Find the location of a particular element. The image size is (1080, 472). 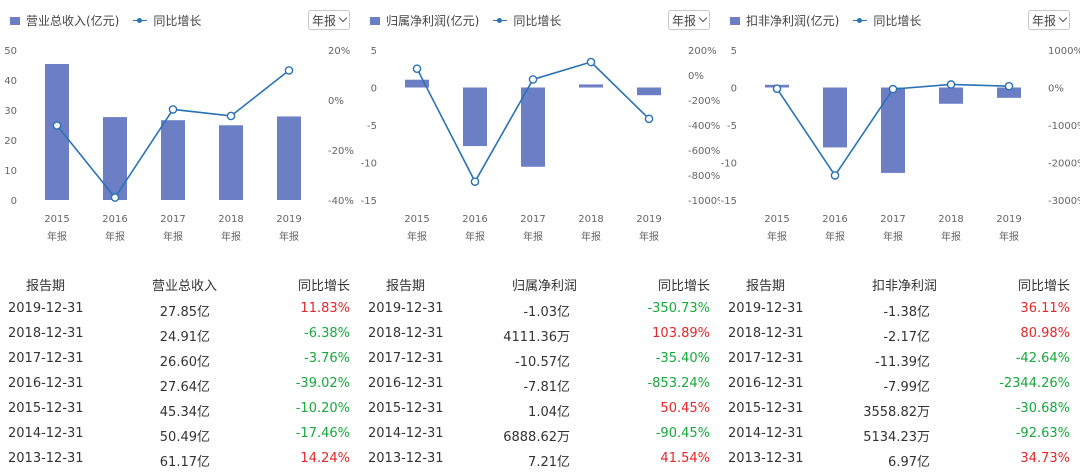

left-axis-tick-label: 20 is located at coordinates (10, 141).